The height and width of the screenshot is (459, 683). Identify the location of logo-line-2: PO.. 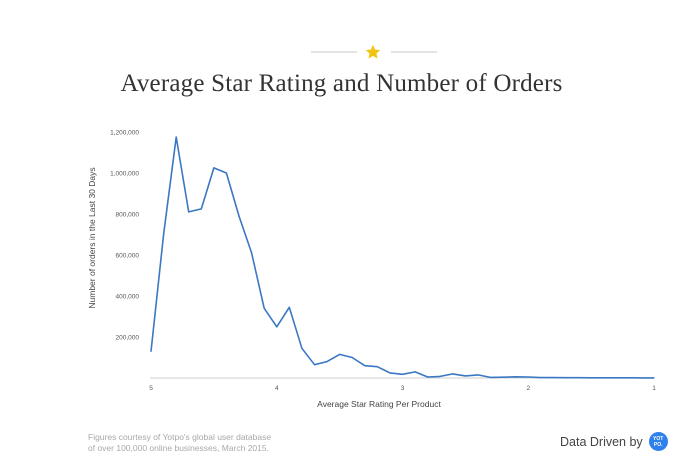
(658, 444).